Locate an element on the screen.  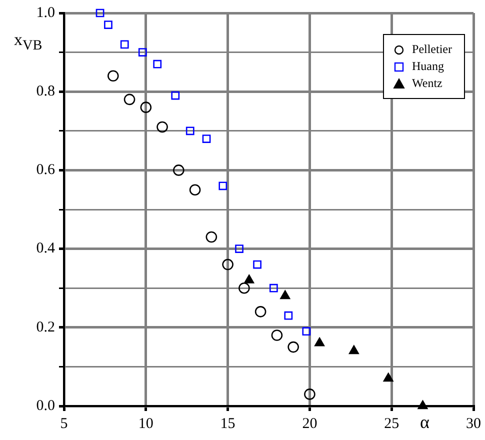
x-tick-label: 10 is located at coordinates (146, 424).